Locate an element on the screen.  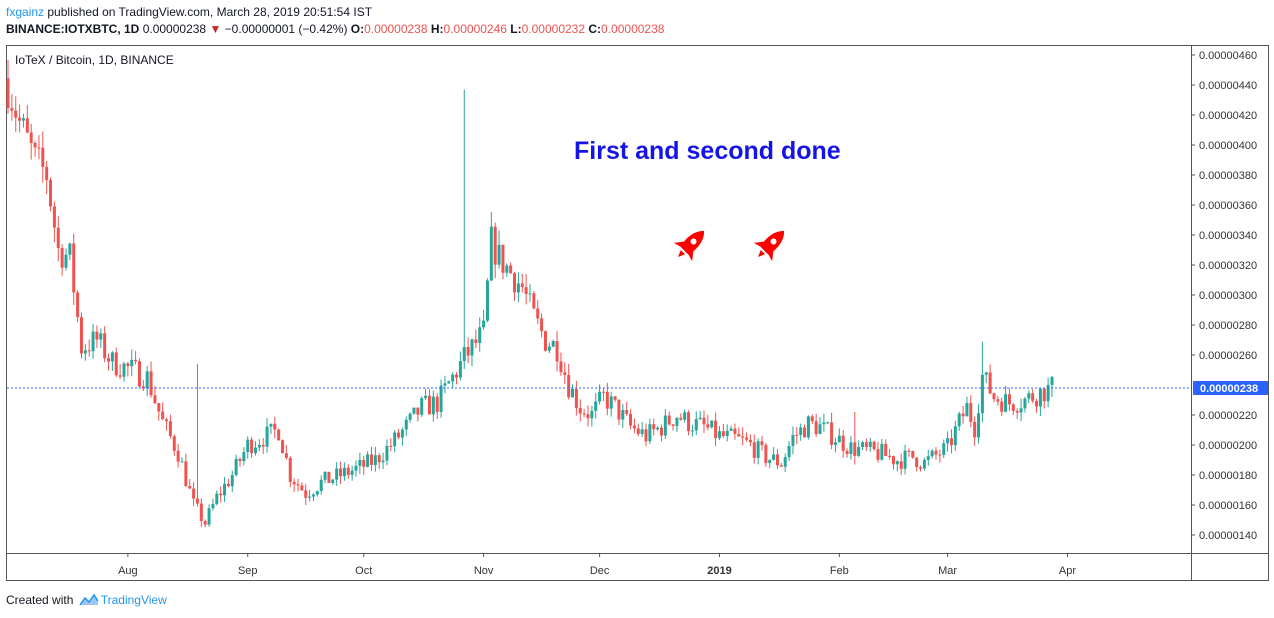
tradingview-link: TradingView is located at coordinates (133, 600).